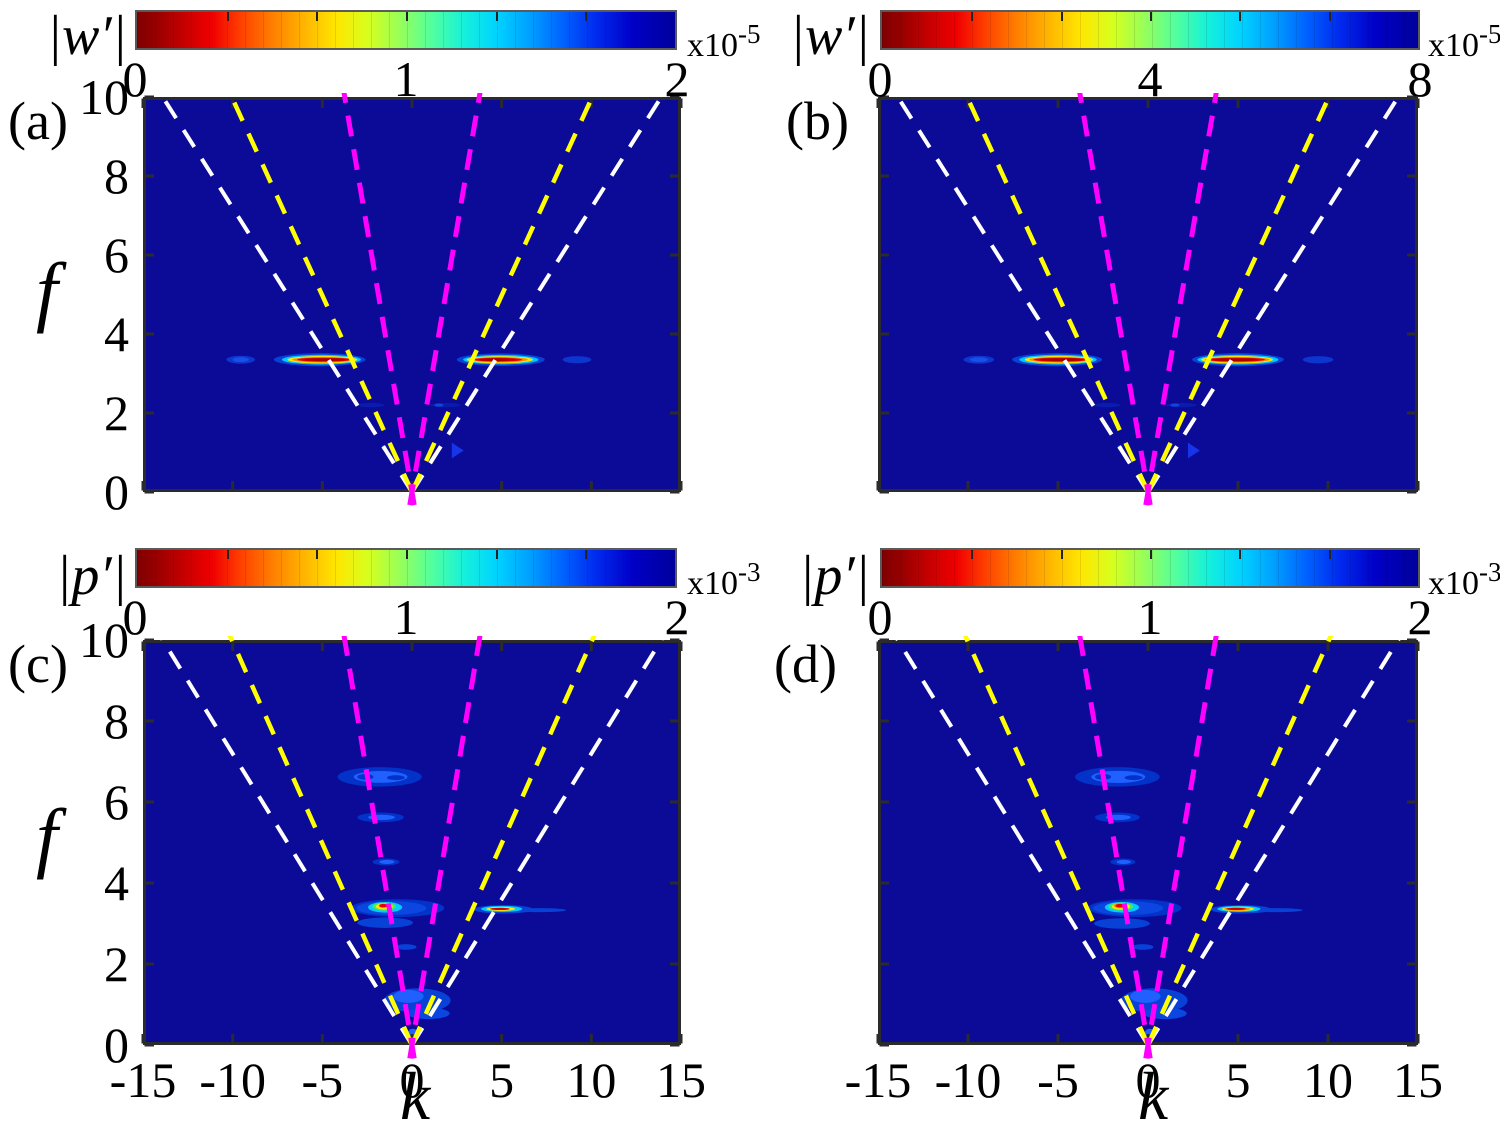 The image size is (1500, 1125). I want to click on colorbar-exponent-b: x10-5, so click(1464, 40).